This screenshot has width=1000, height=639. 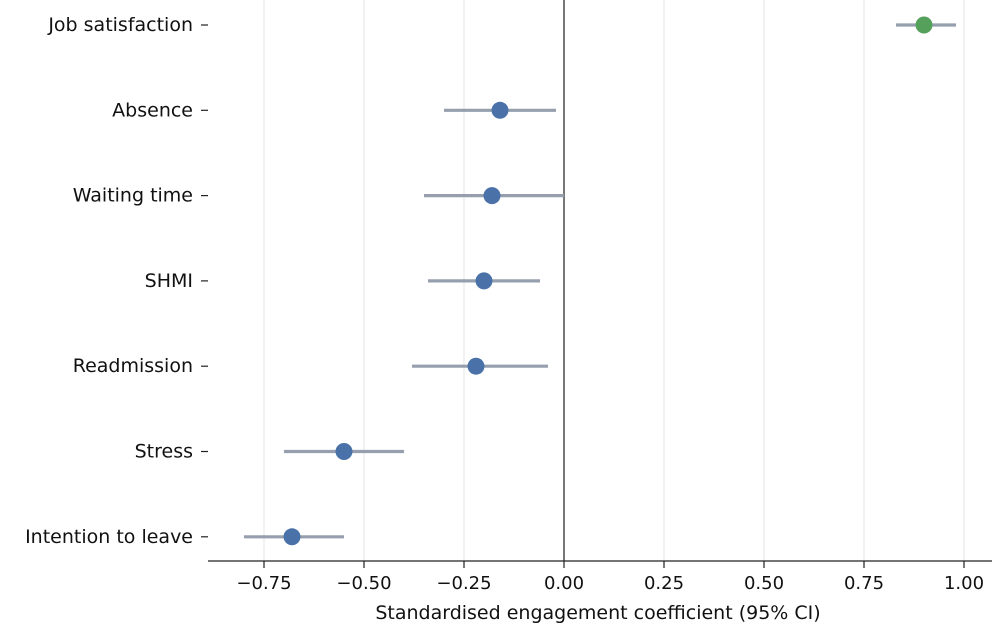 I want to click on y-tick-label: Intention to leave, so click(x=109, y=537).